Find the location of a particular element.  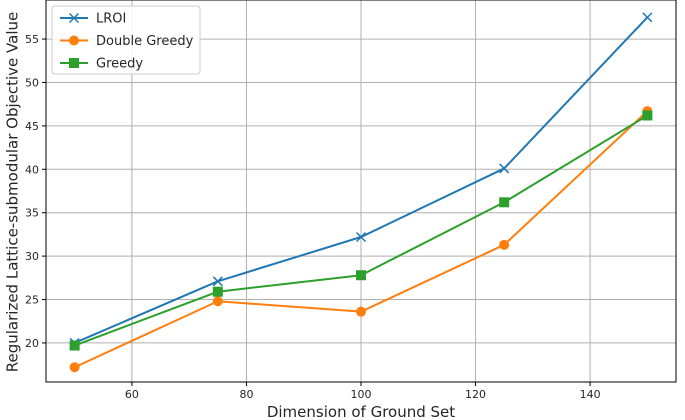

legend-item-greedy: Greedy is located at coordinates (101, 64).